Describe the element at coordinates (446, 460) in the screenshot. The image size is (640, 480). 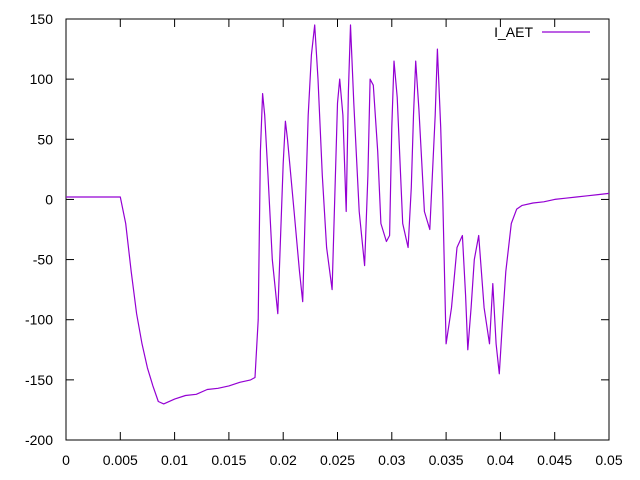
I see `x-tick-label: 0.035` at that location.